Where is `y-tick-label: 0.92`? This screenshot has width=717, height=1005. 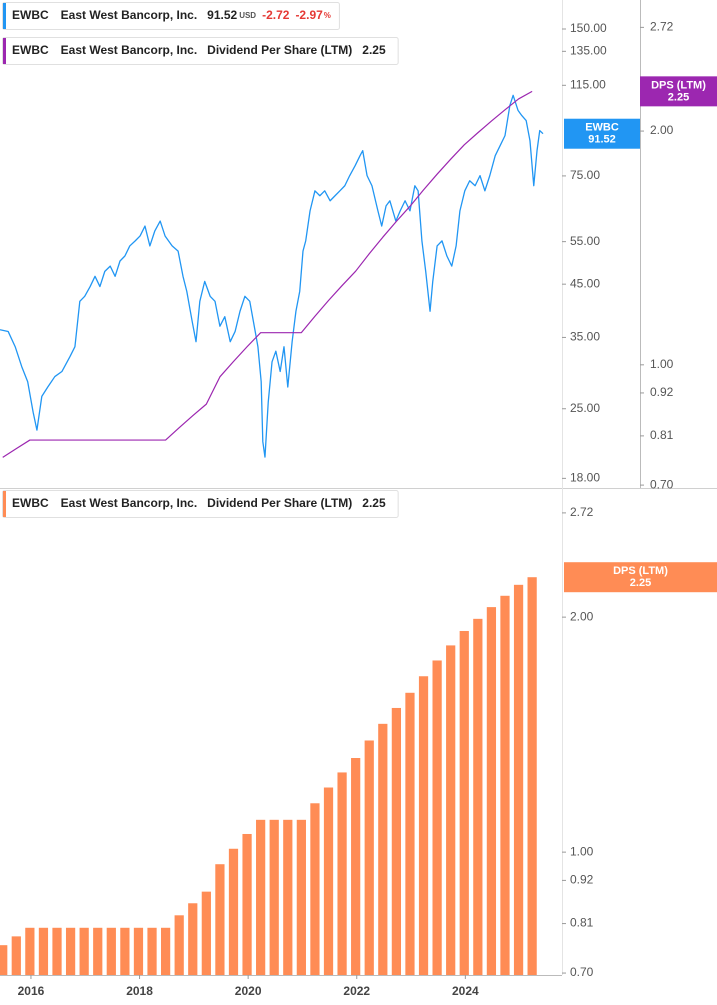 y-tick-label: 0.92 is located at coordinates (582, 880).